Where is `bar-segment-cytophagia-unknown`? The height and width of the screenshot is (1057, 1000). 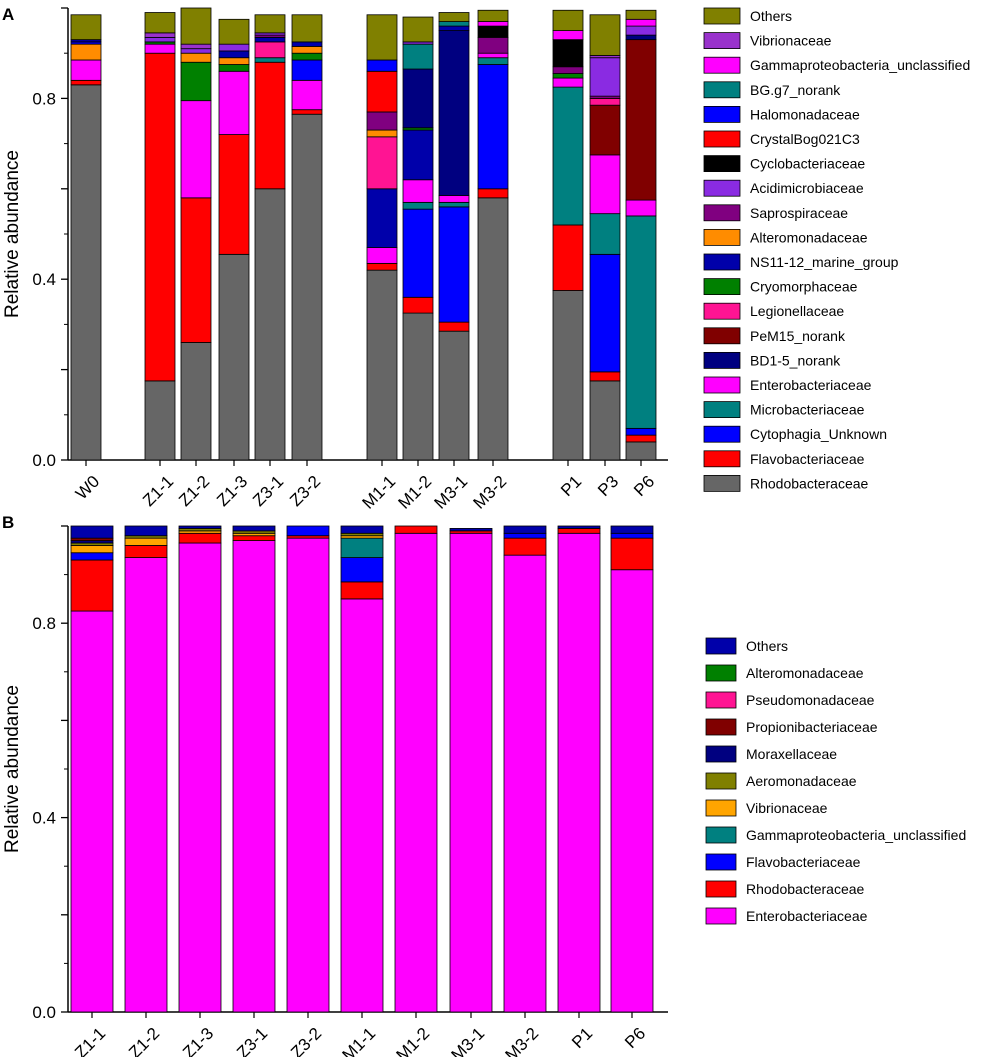
bar-segment-cytophagia-unknown is located at coordinates (605, 313).